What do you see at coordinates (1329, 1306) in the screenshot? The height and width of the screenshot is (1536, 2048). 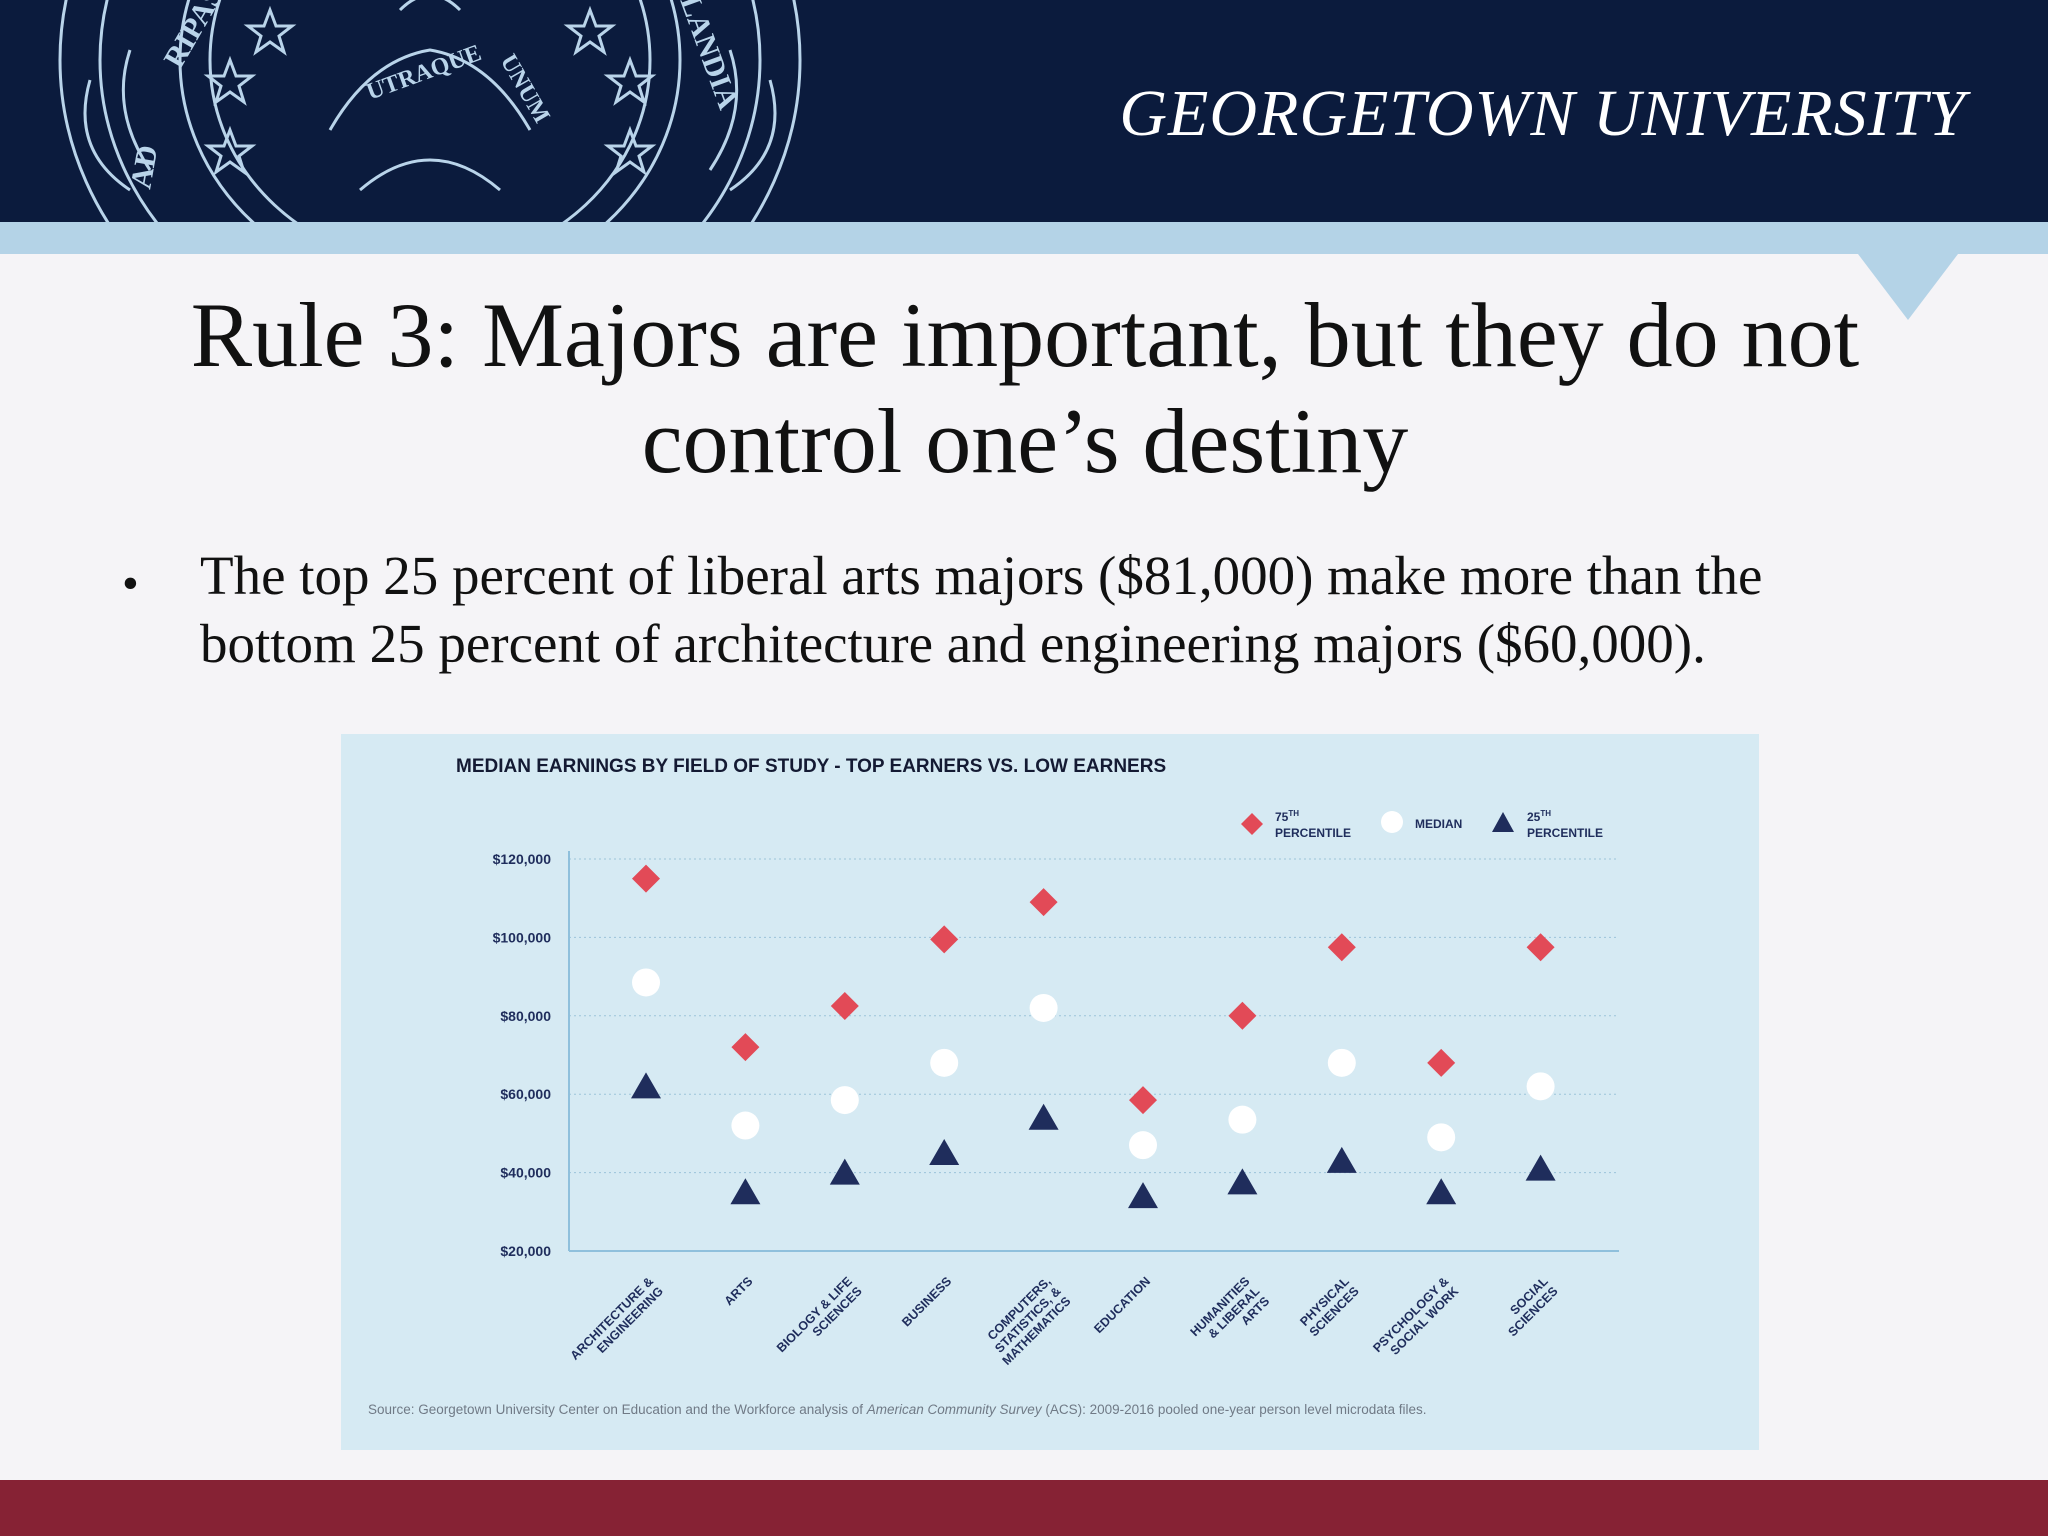 I see `x-tick-label: PHYSICALSCIENCES` at bounding box center [1329, 1306].